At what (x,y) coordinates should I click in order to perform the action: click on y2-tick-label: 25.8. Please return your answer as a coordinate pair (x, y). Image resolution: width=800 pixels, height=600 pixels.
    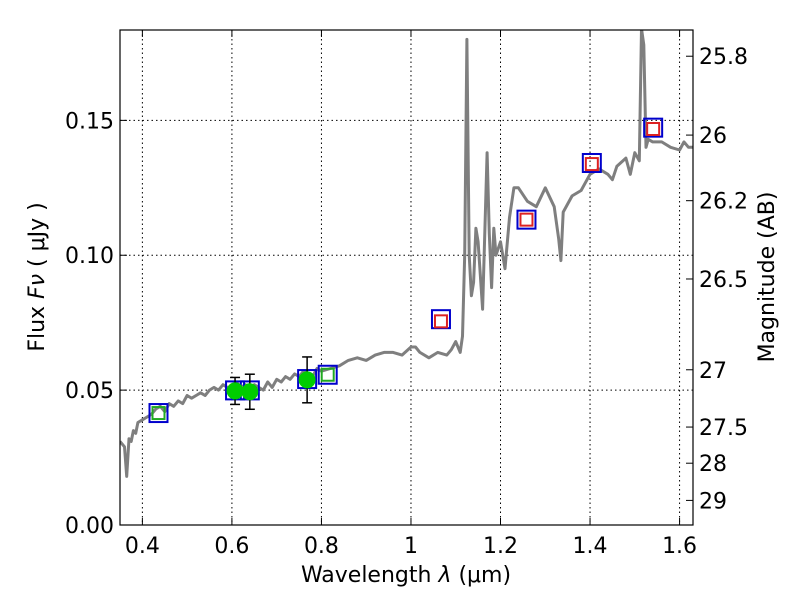
    Looking at the image, I should click on (723, 57).